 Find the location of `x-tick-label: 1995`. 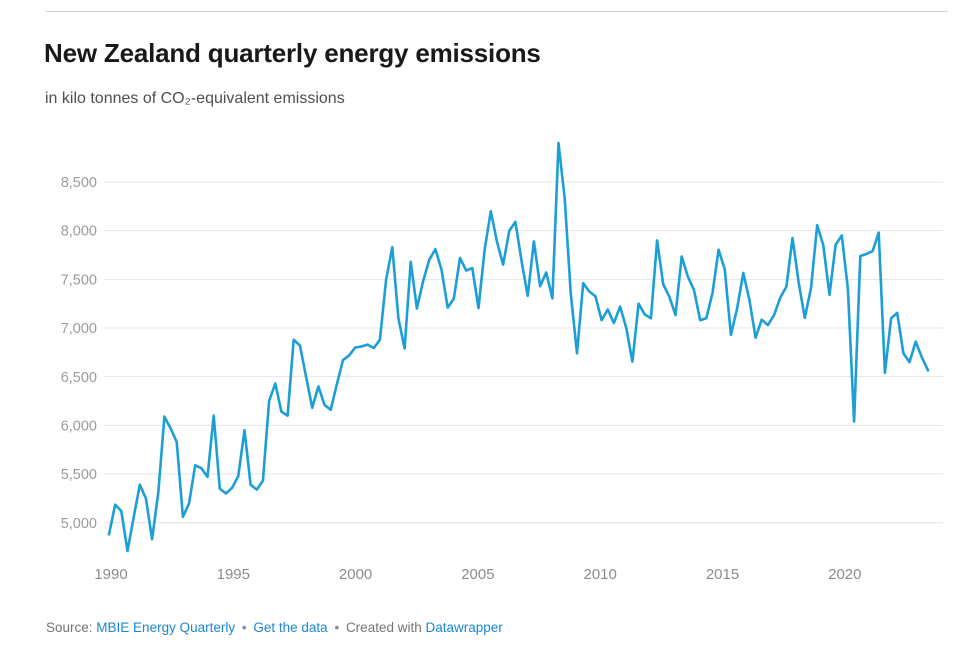

x-tick-label: 1995 is located at coordinates (233, 574).